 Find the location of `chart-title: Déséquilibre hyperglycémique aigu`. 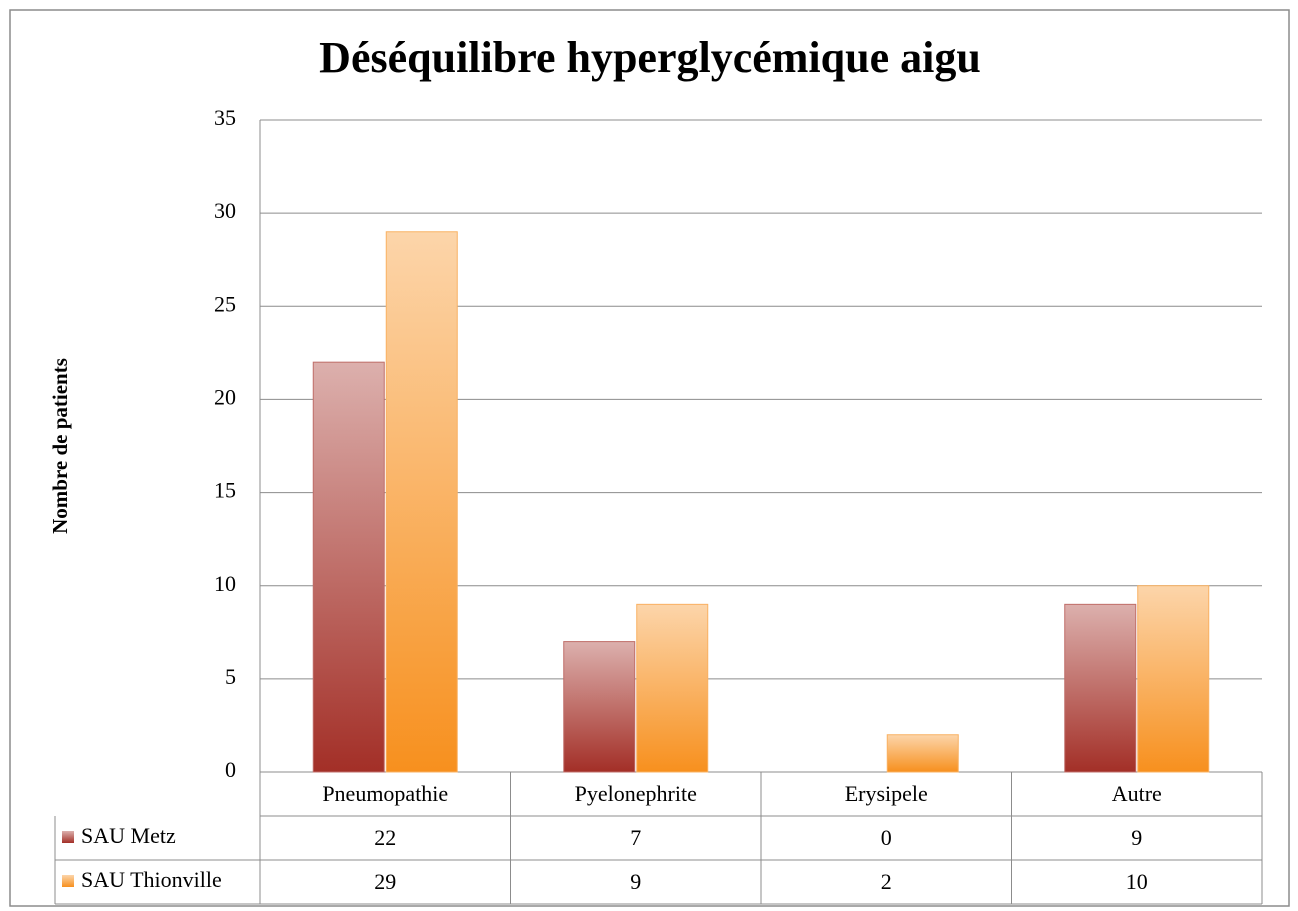

chart-title: Déséquilibre hyperglycémique aigu is located at coordinates (650, 57).